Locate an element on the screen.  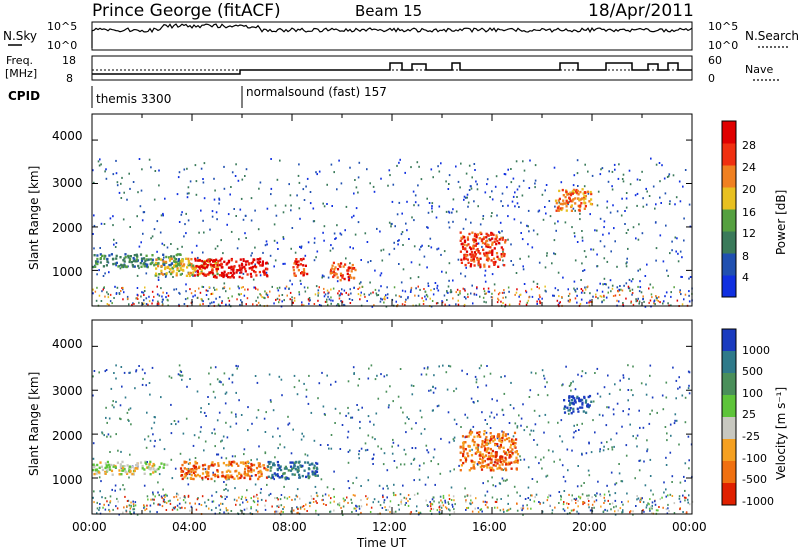
colorbar-swatch is located at coordinates (729, 220).